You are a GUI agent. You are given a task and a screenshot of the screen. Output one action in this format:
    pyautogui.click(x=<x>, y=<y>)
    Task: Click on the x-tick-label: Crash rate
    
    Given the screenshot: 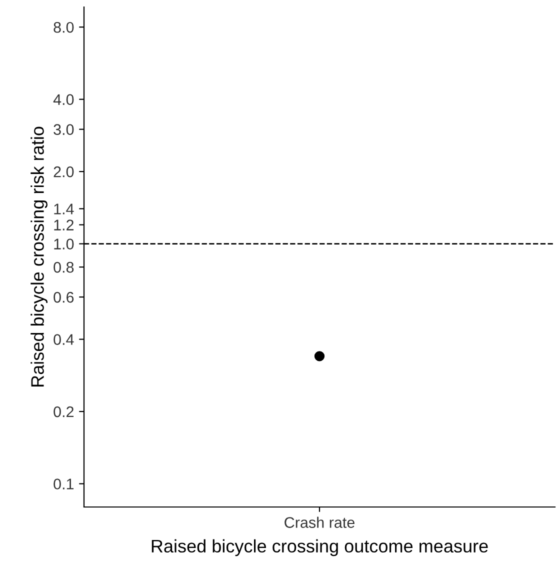 What is the action you would take?
    pyautogui.click(x=319, y=522)
    